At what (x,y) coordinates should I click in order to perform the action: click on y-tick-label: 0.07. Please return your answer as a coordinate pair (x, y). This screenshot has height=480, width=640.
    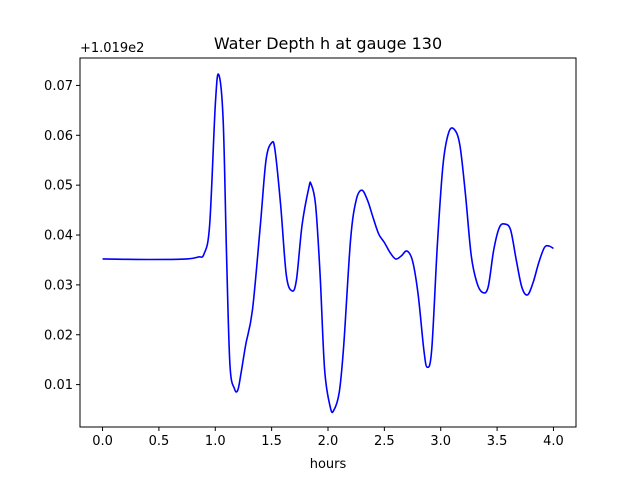
    Looking at the image, I should click on (58, 86).